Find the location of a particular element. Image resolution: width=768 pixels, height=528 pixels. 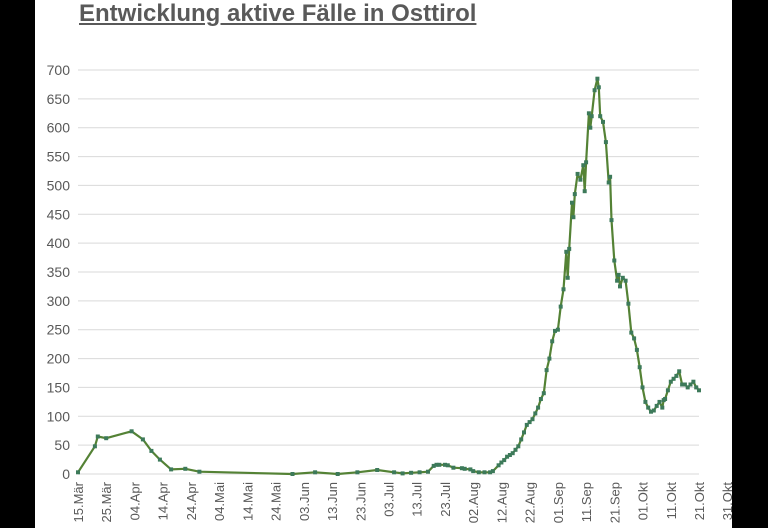

x-tick-label: 14.Apr is located at coordinates (163, 500).